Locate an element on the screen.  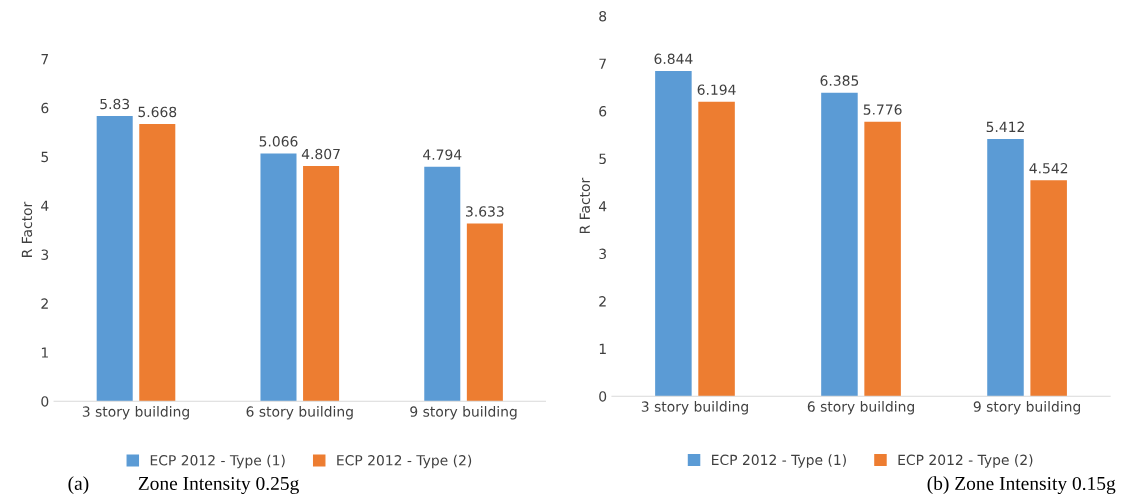
data-label: 5.412 is located at coordinates (1005, 127).